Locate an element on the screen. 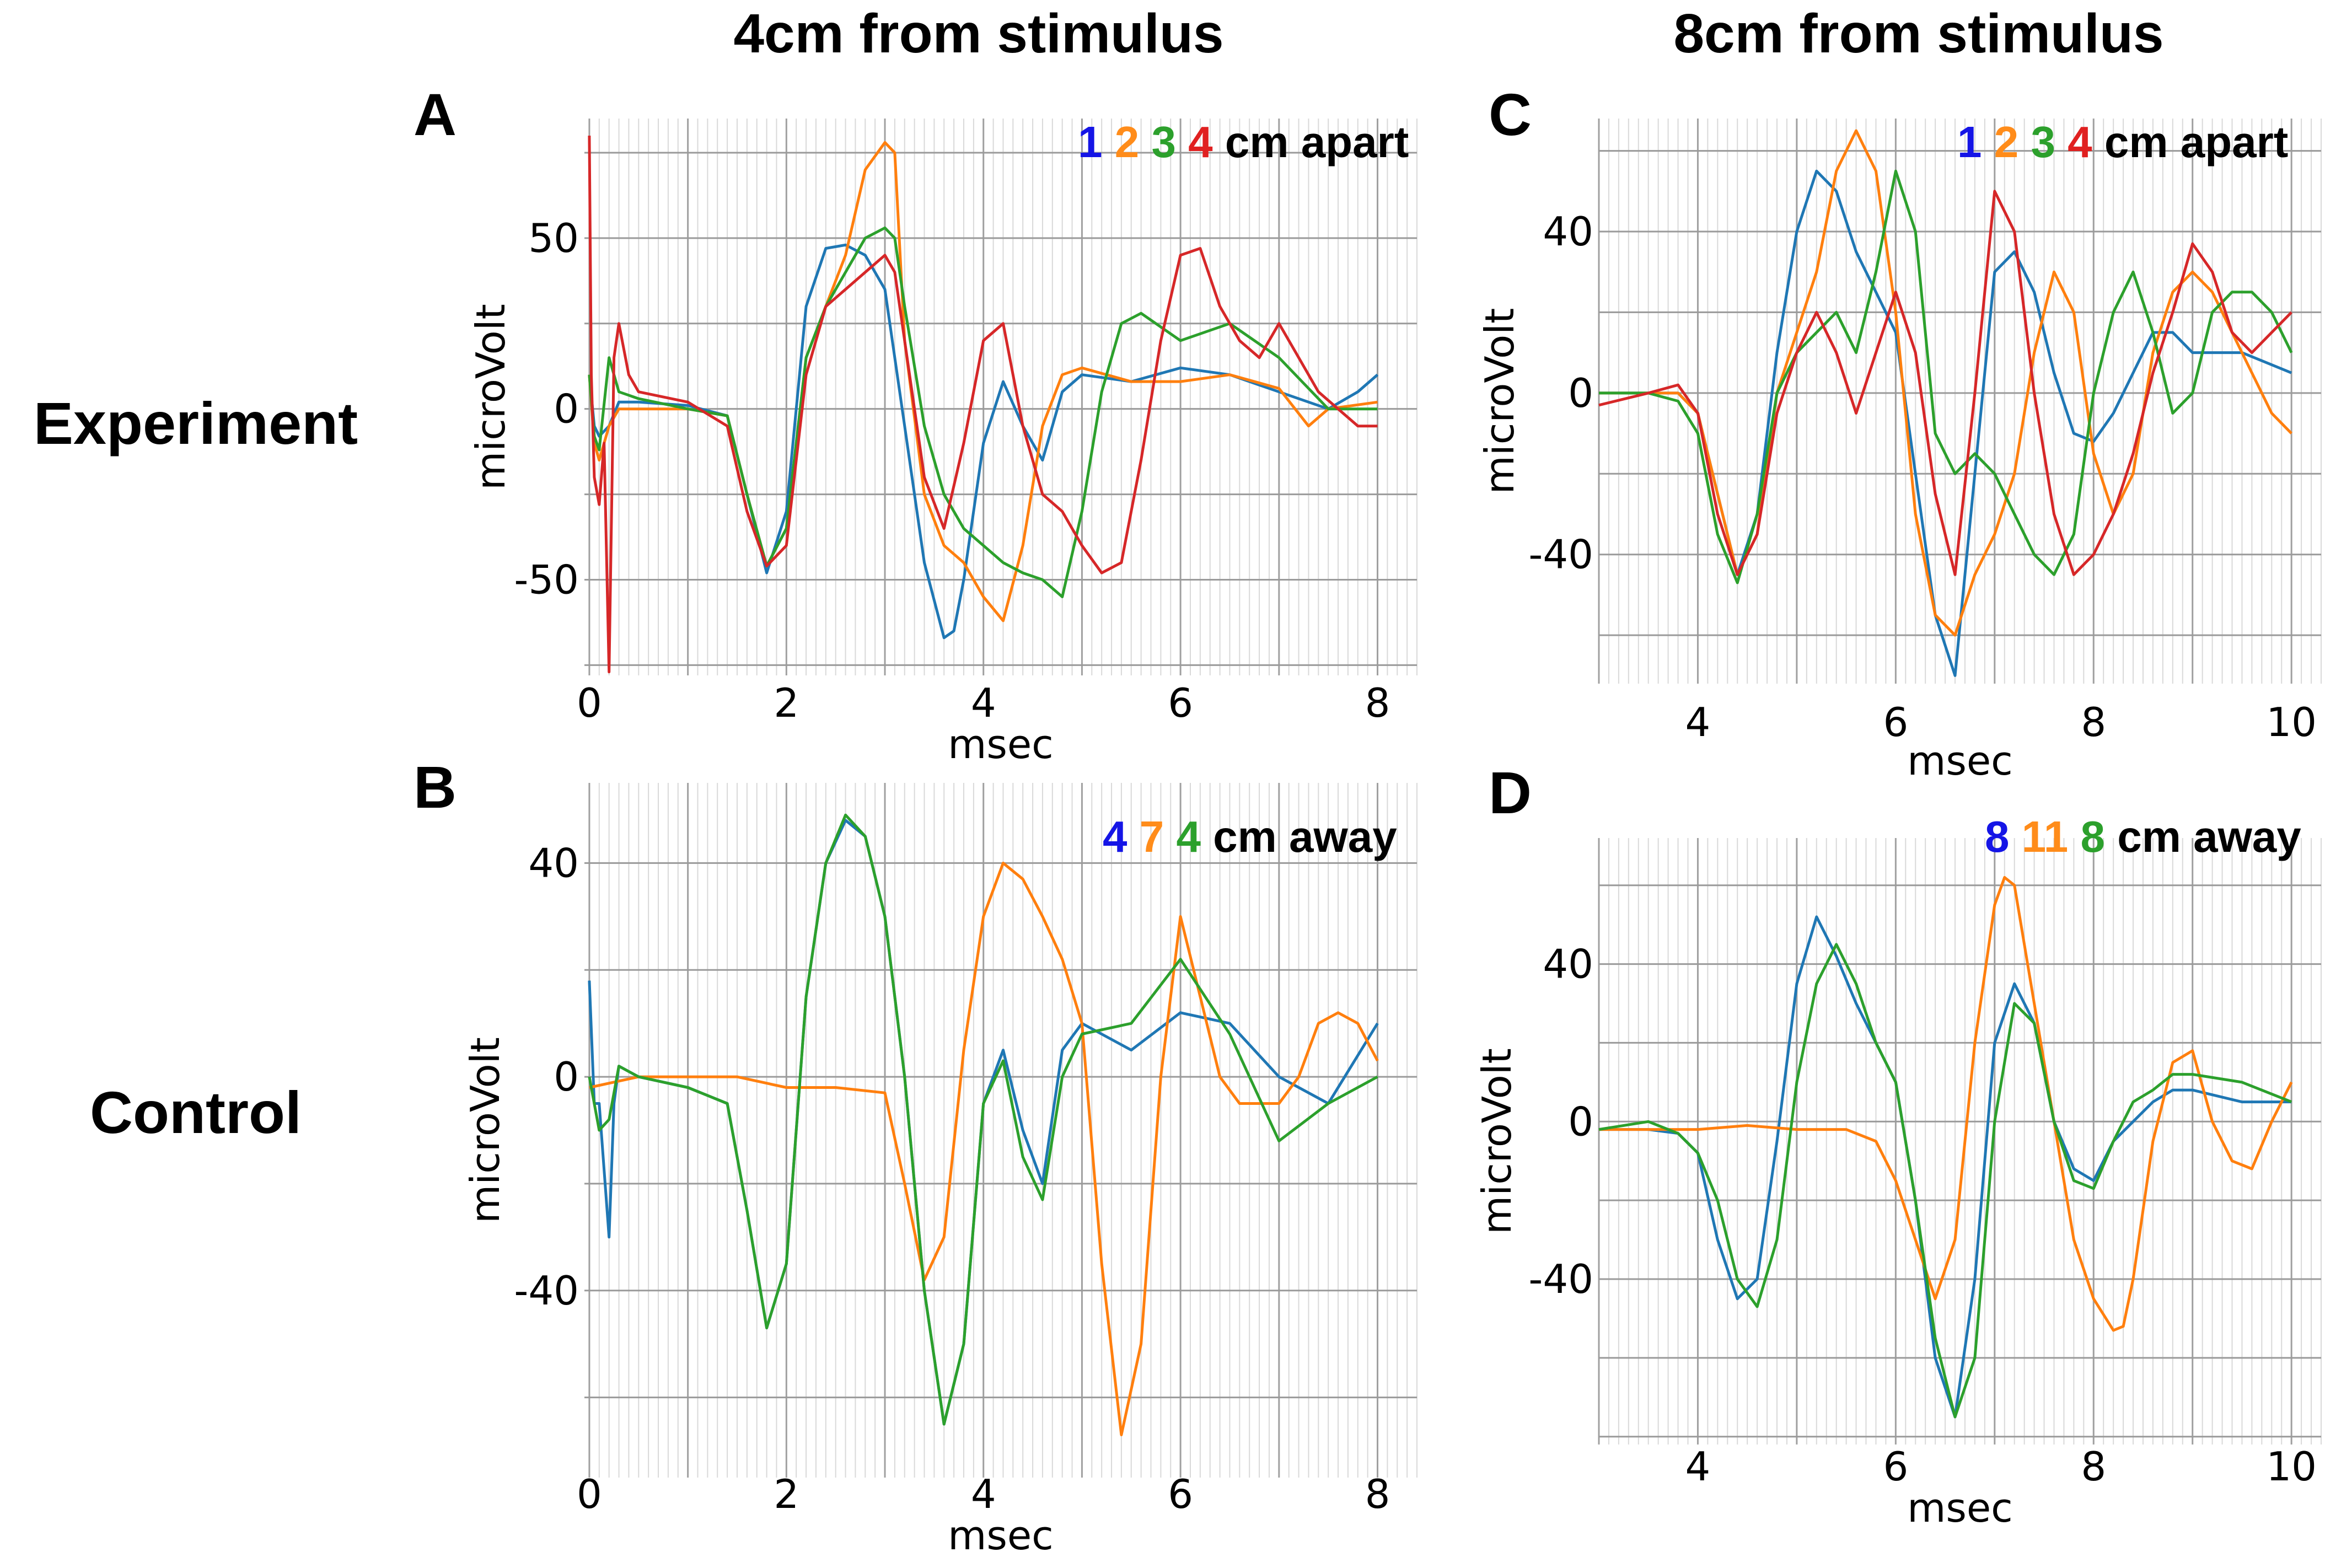 The height and width of the screenshot is (1568, 2325). legend-c: 1 2 3 4 cm apart is located at coordinates (2122, 142).